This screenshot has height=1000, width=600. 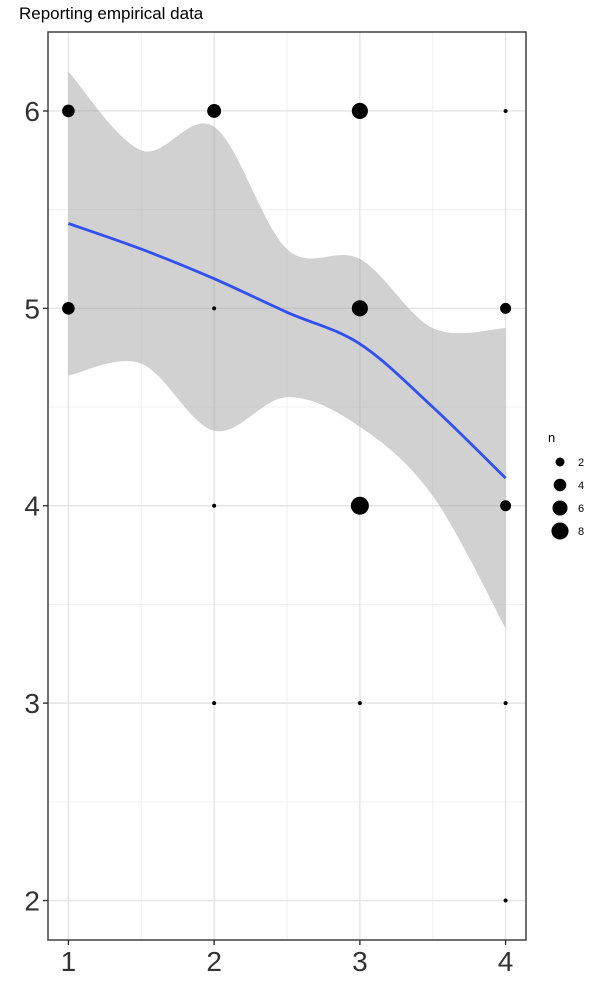 What do you see at coordinates (111, 13) in the screenshot?
I see `chart-title: Reporting empirical data` at bounding box center [111, 13].